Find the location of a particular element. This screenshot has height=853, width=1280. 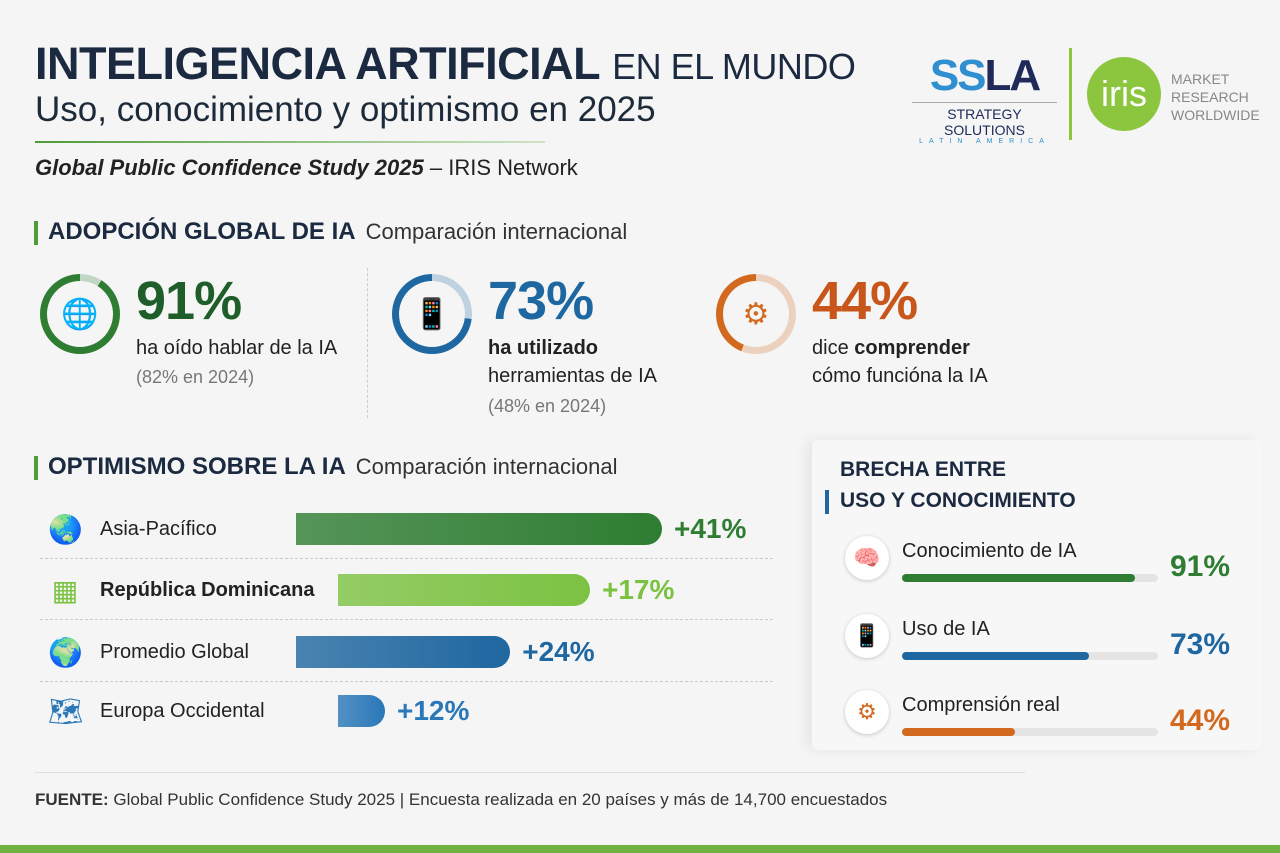

stat-value: 73% is located at coordinates (541, 301).